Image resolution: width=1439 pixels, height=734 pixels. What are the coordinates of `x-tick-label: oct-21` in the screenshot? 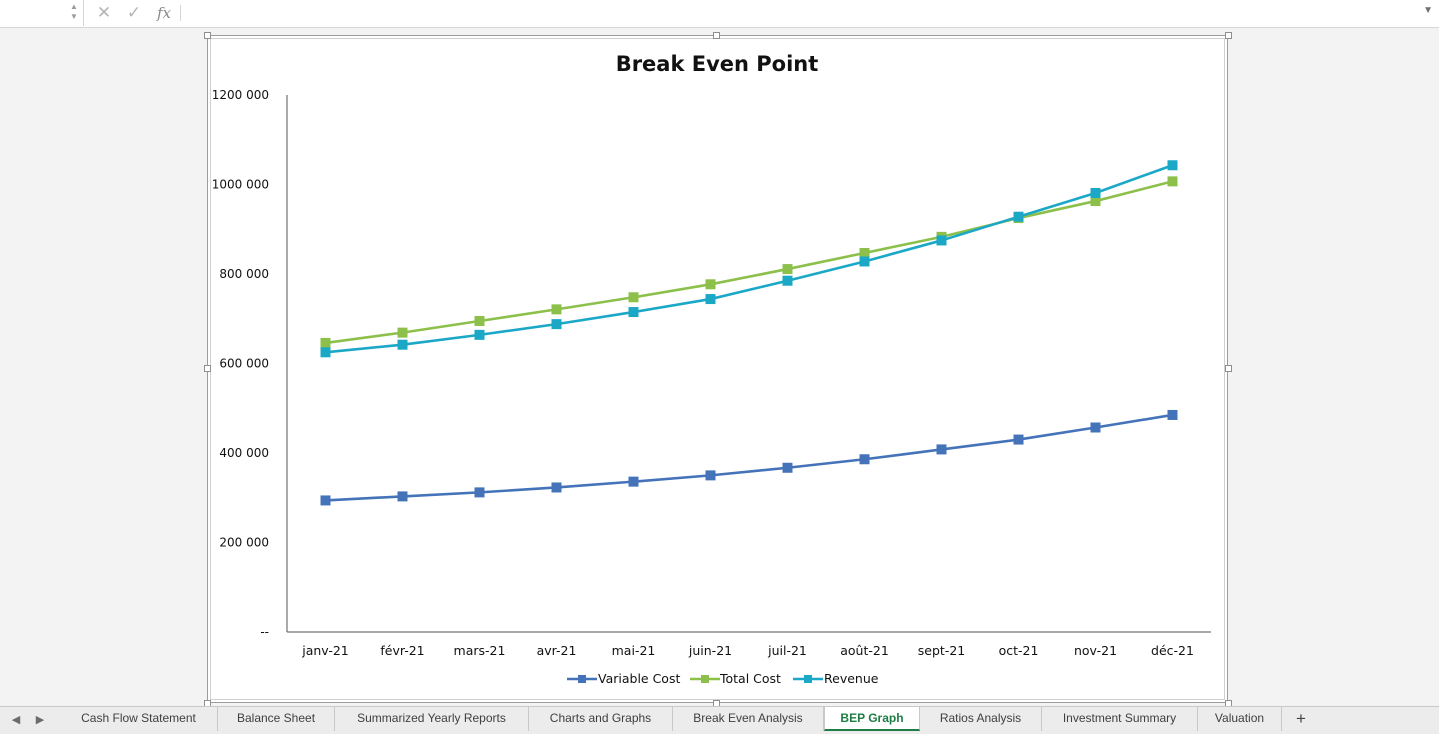 It's located at (1019, 650).